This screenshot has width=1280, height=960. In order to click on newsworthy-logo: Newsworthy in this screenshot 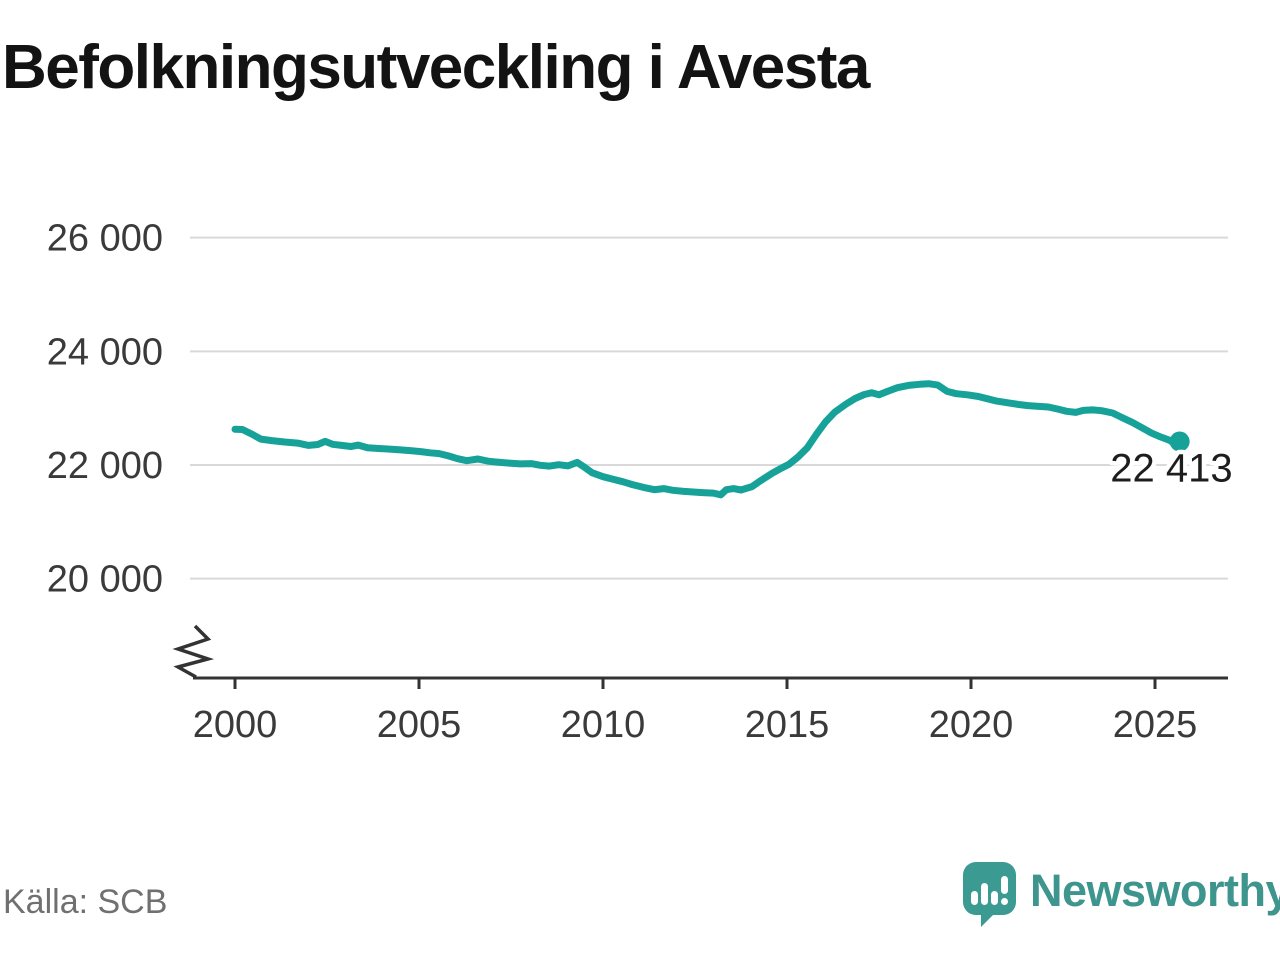, I will do `click(1121, 895)`.